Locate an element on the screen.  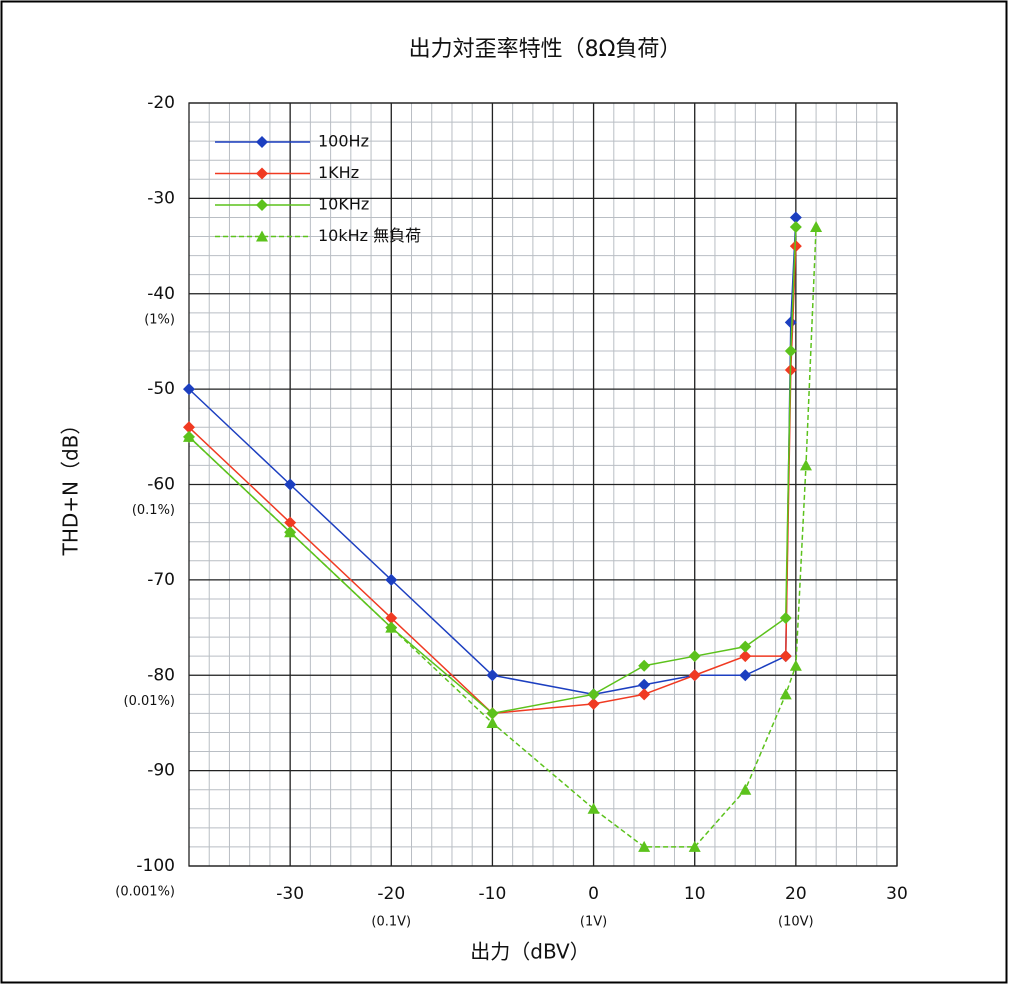
y-tick-label: -60 is located at coordinates (161, 485).